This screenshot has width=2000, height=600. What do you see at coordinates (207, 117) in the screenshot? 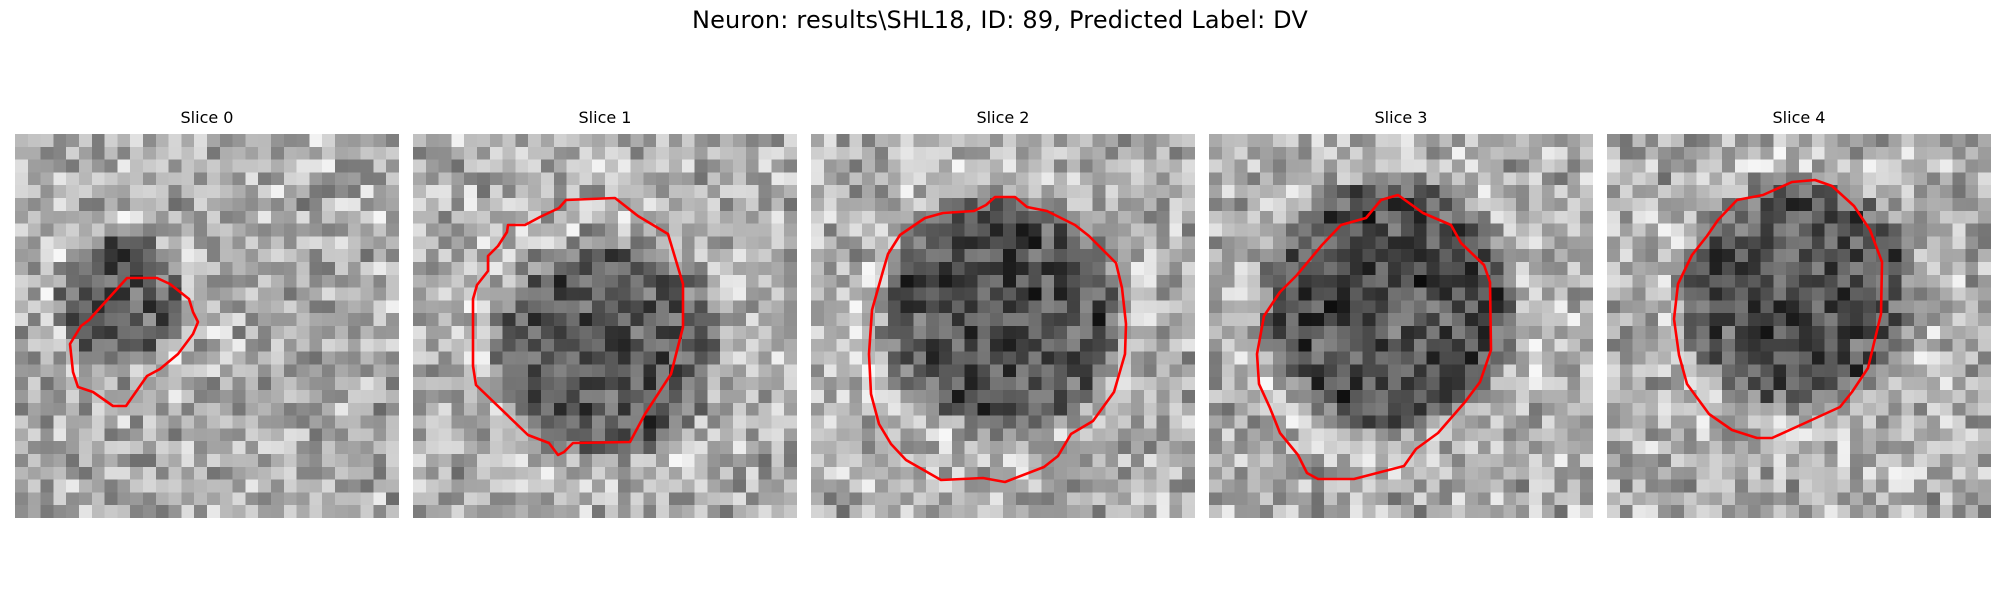
I see `slice-title-0: Slice 0` at bounding box center [207, 117].